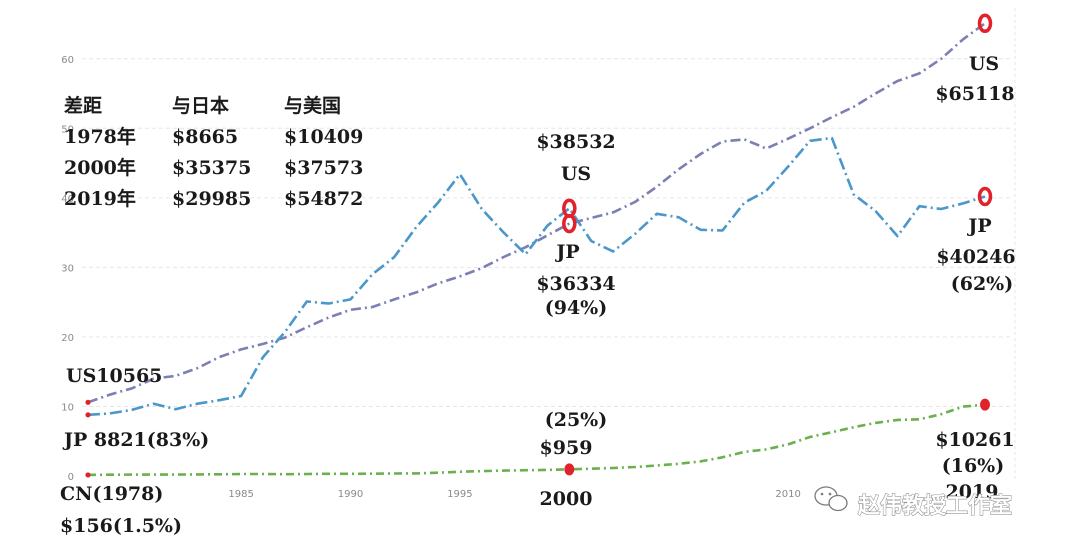  What do you see at coordinates (88, 415) in the screenshot?
I see `marker-jp-1978` at bounding box center [88, 415].